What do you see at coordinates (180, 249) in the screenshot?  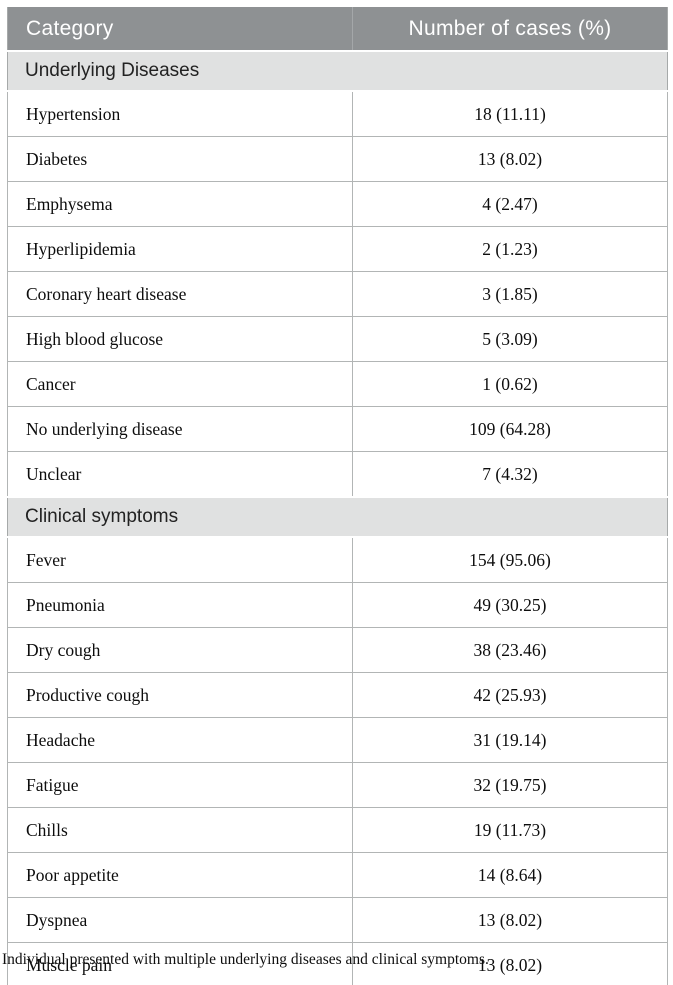 I see `category-cell: Hyperlipidemia` at bounding box center [180, 249].